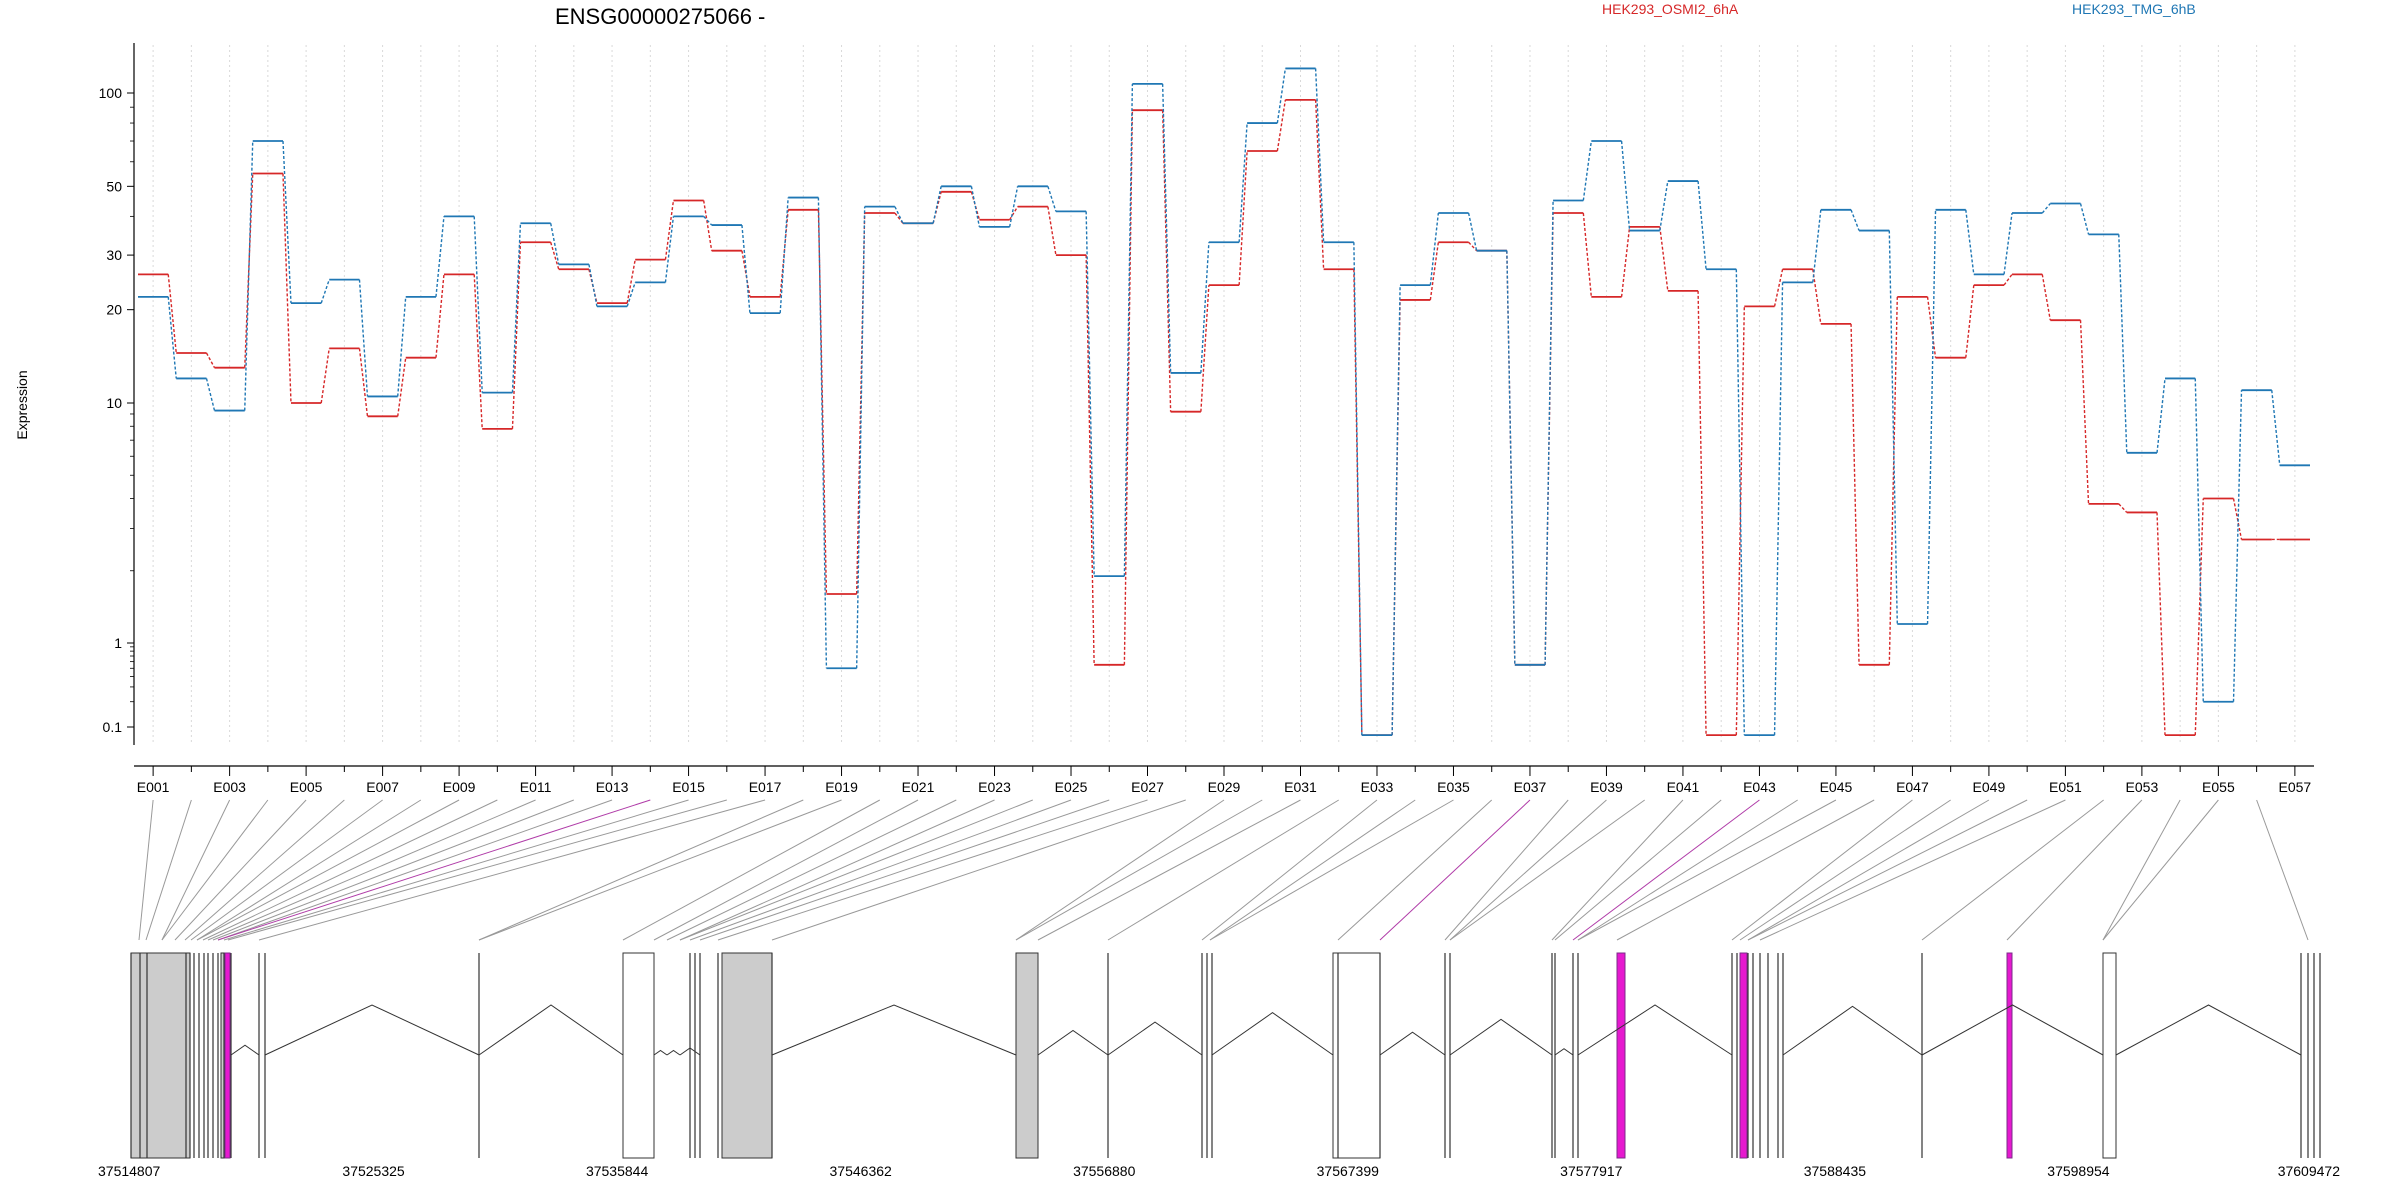 The width and height of the screenshot is (2400, 1200). Describe the element at coordinates (2295, 787) in the screenshot. I see `x-tick-label: E057` at that location.